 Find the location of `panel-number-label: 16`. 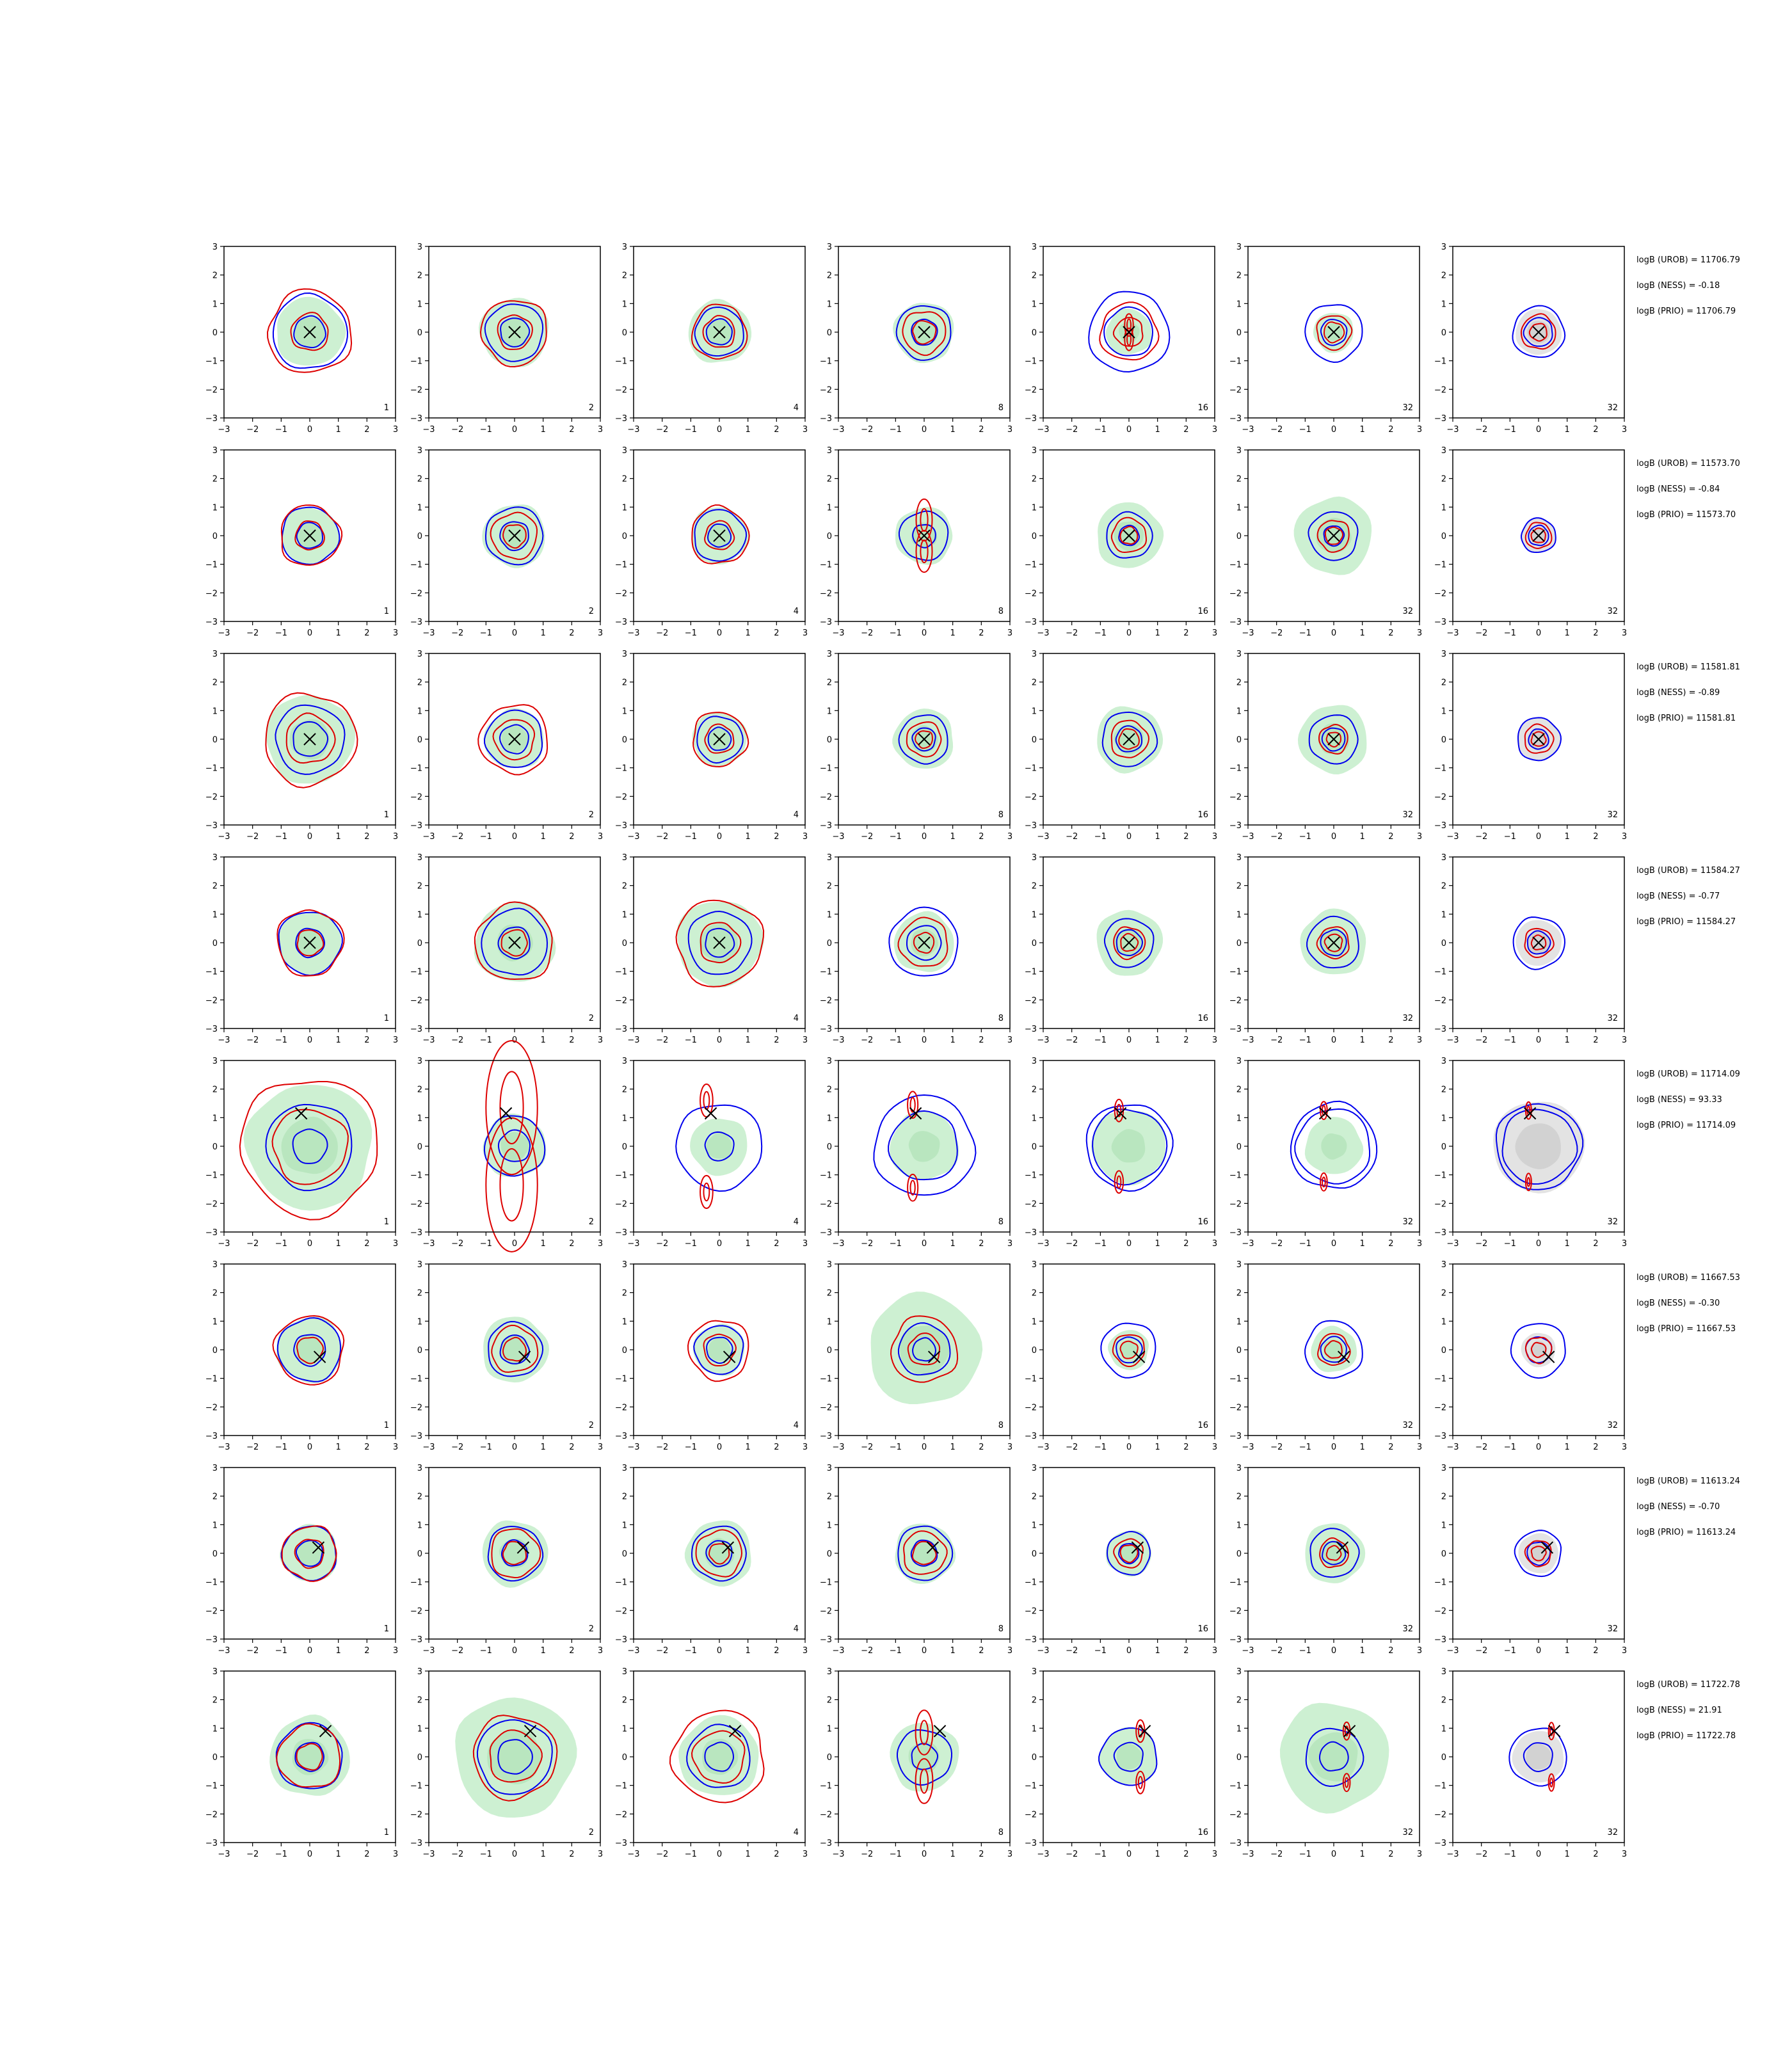

panel-number-label: 16 is located at coordinates (1202, 1425).